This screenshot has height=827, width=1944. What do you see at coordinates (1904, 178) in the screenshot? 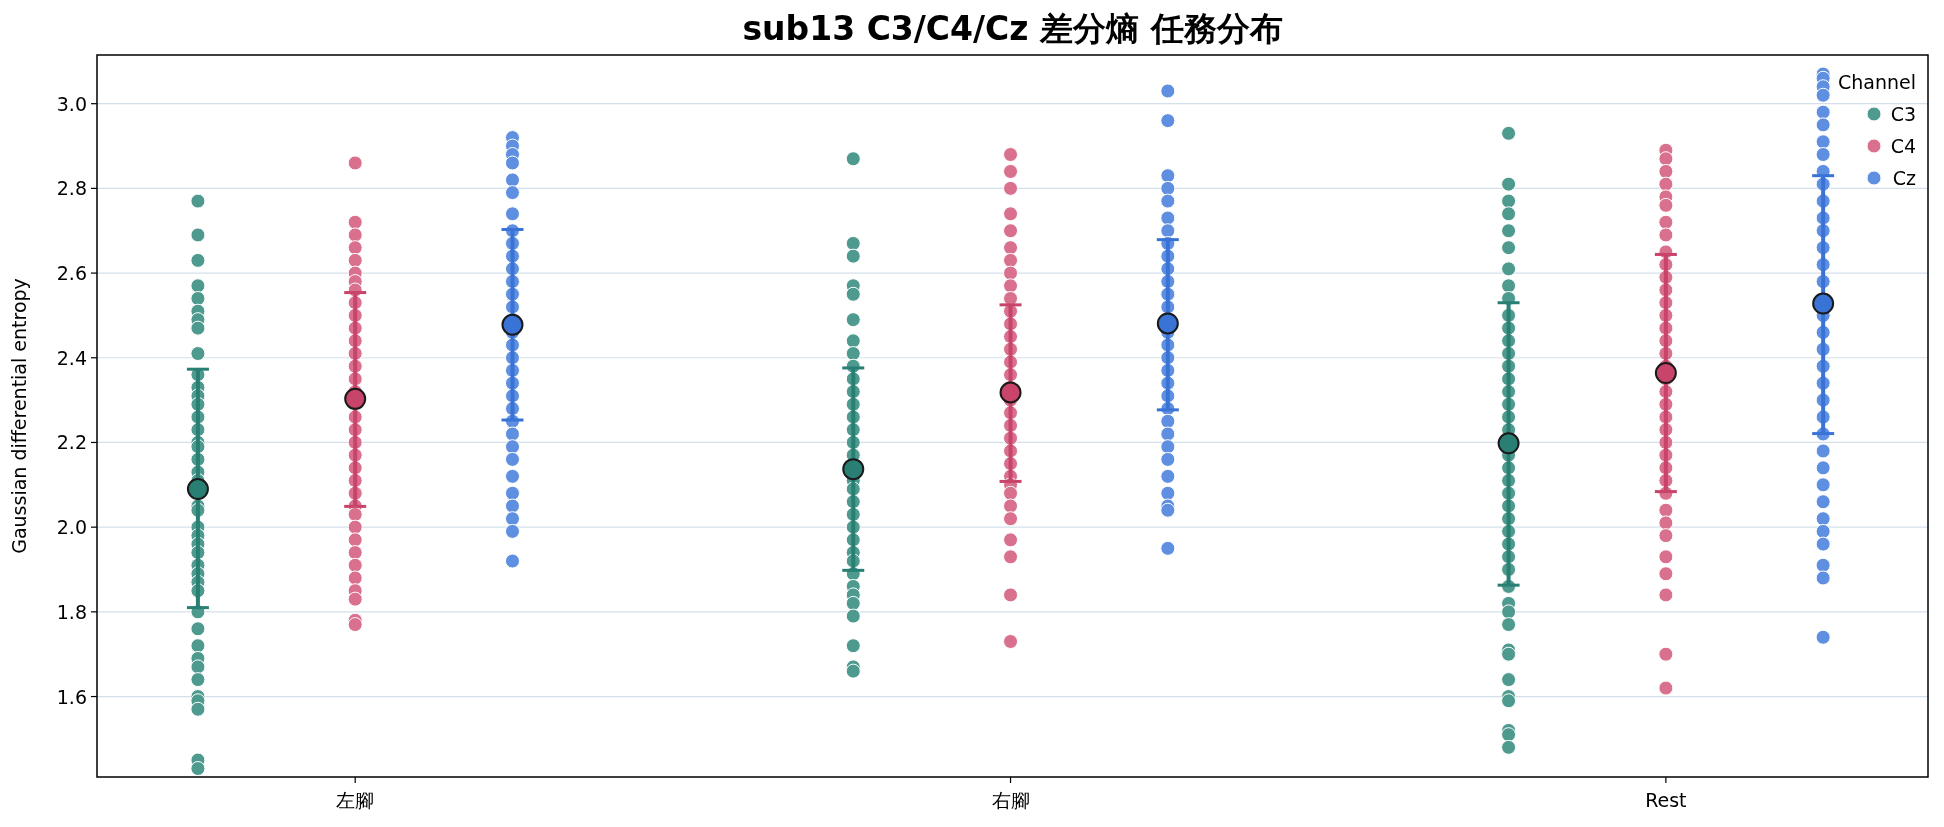
I see `legend-label: Cz` at bounding box center [1904, 178].